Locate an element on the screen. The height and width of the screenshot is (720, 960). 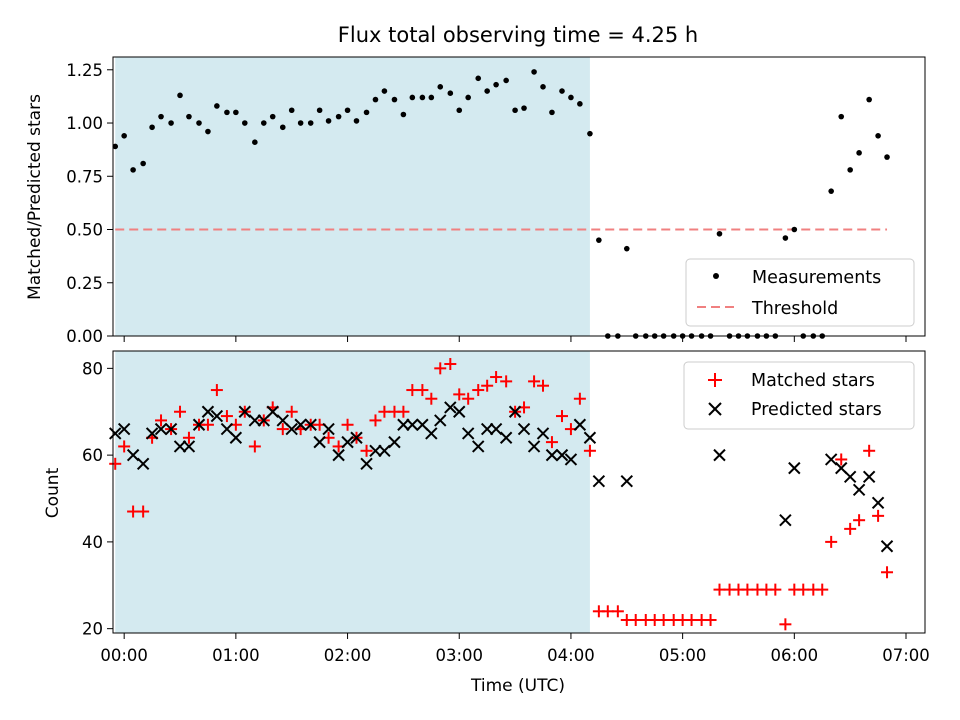
top-y-axis-ticks: 0.00 0.25 0.50 0.75 1.00 1.25 is located at coordinates (89, 203).